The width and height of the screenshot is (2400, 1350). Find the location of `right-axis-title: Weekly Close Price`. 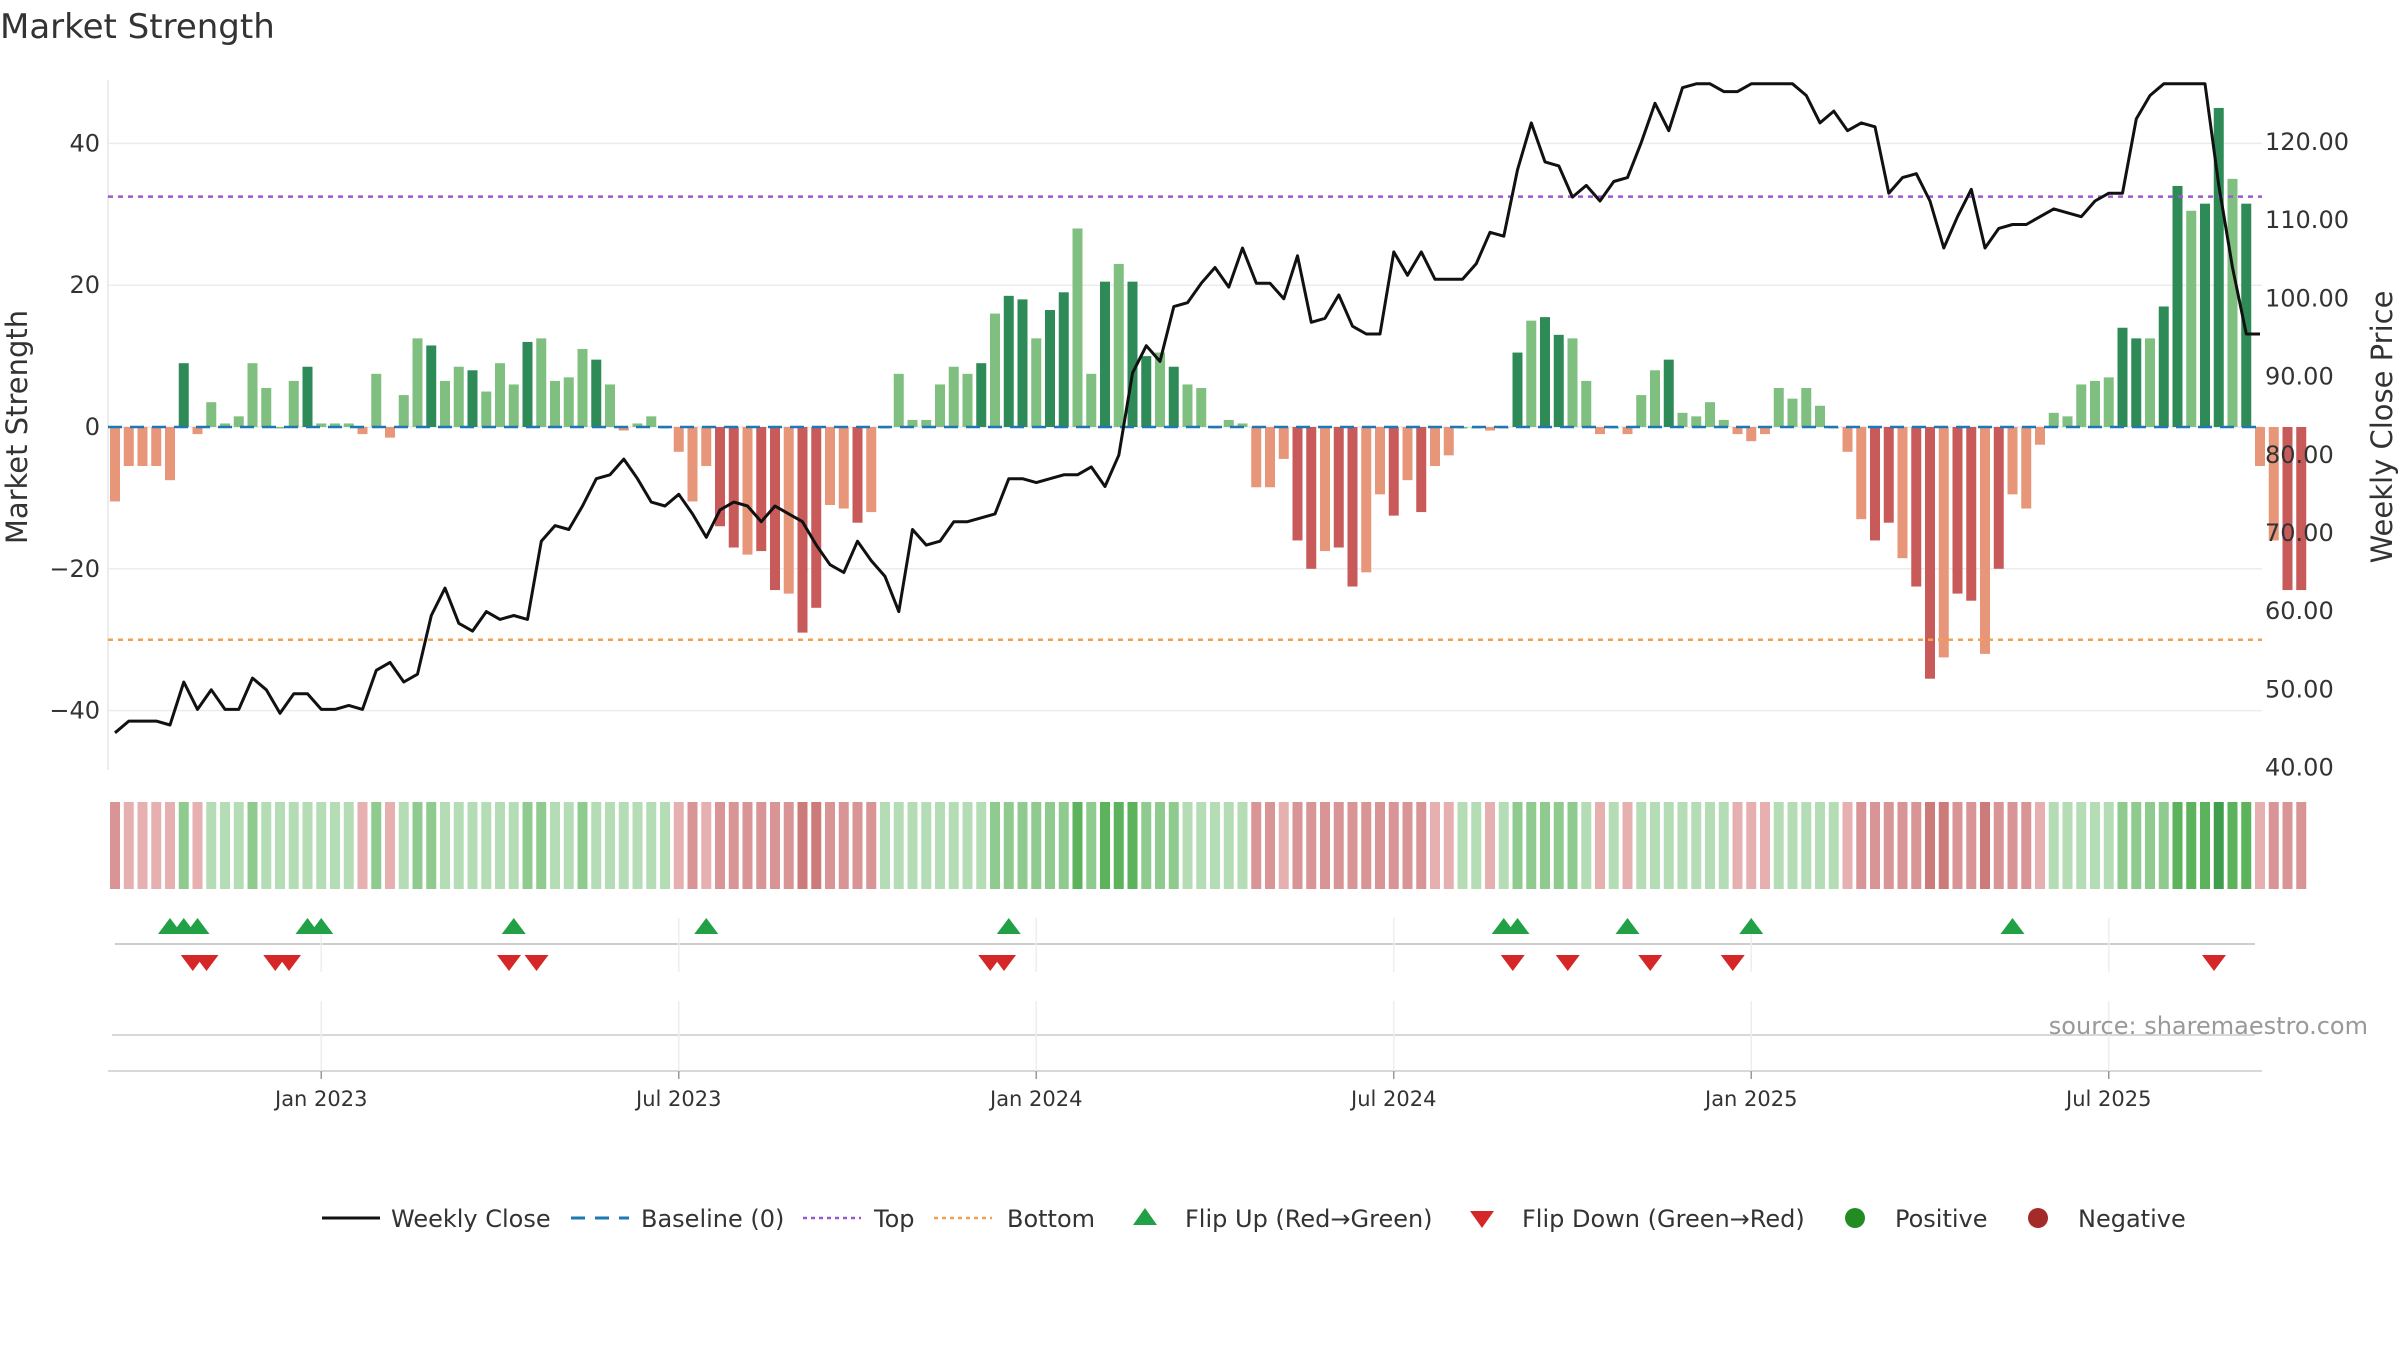

right-axis-title: Weekly Close Price is located at coordinates (2382, 427).